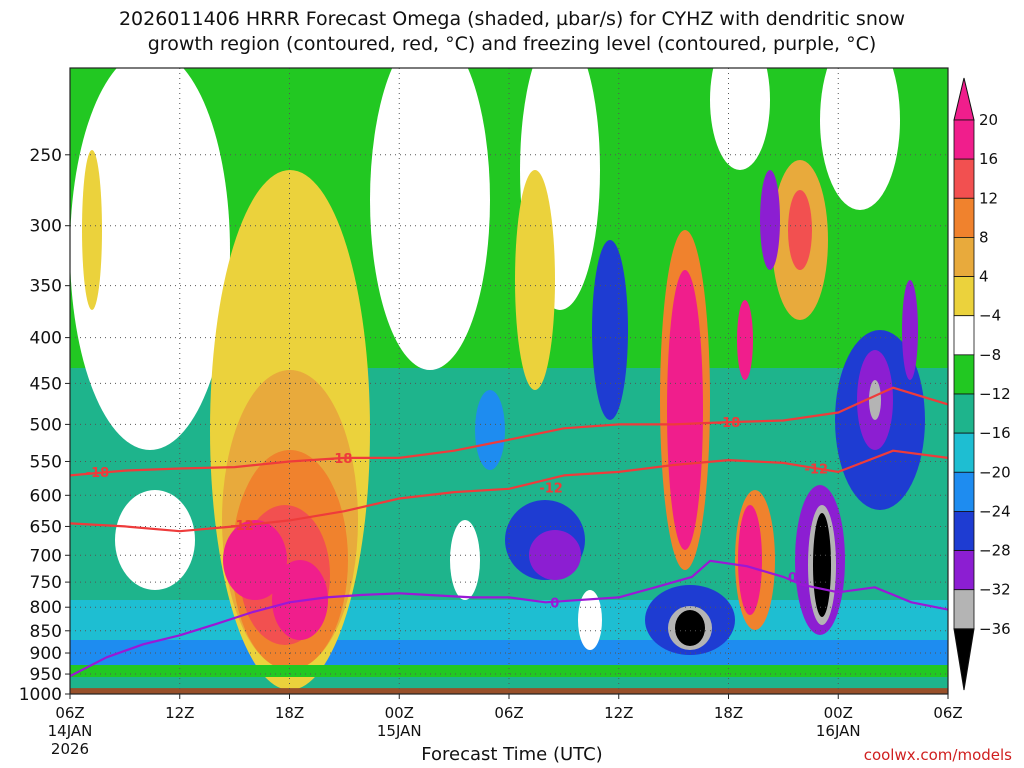 Image resolution: width=1024 pixels, height=768 pixels. I want to click on ground-fill, so click(509, 691).